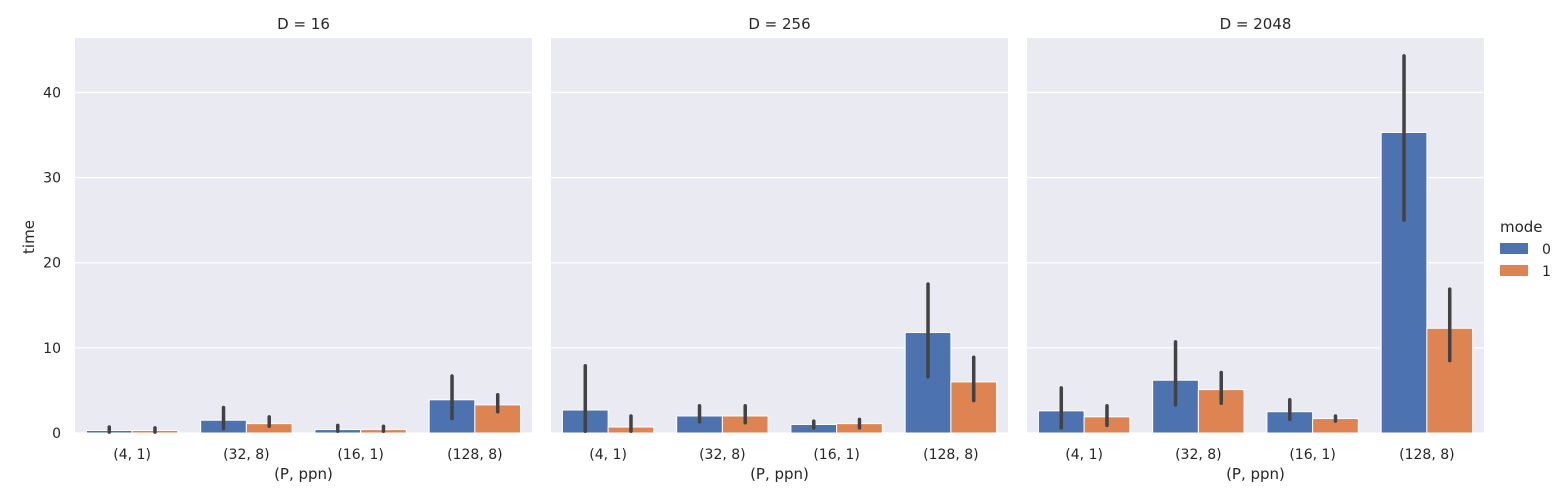 Image resolution: width=1564 pixels, height=504 pixels. Describe the element at coordinates (52, 93) in the screenshot. I see `y-tick-label: 40` at that location.